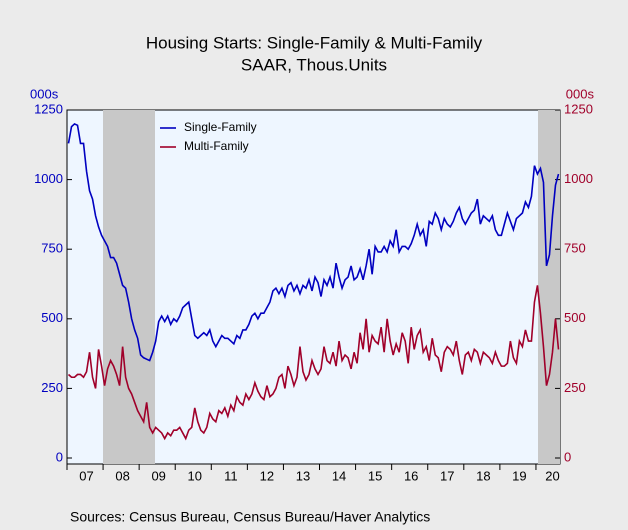 The image size is (628, 530). I want to click on y-tick-label: 1000, so click(48, 178).